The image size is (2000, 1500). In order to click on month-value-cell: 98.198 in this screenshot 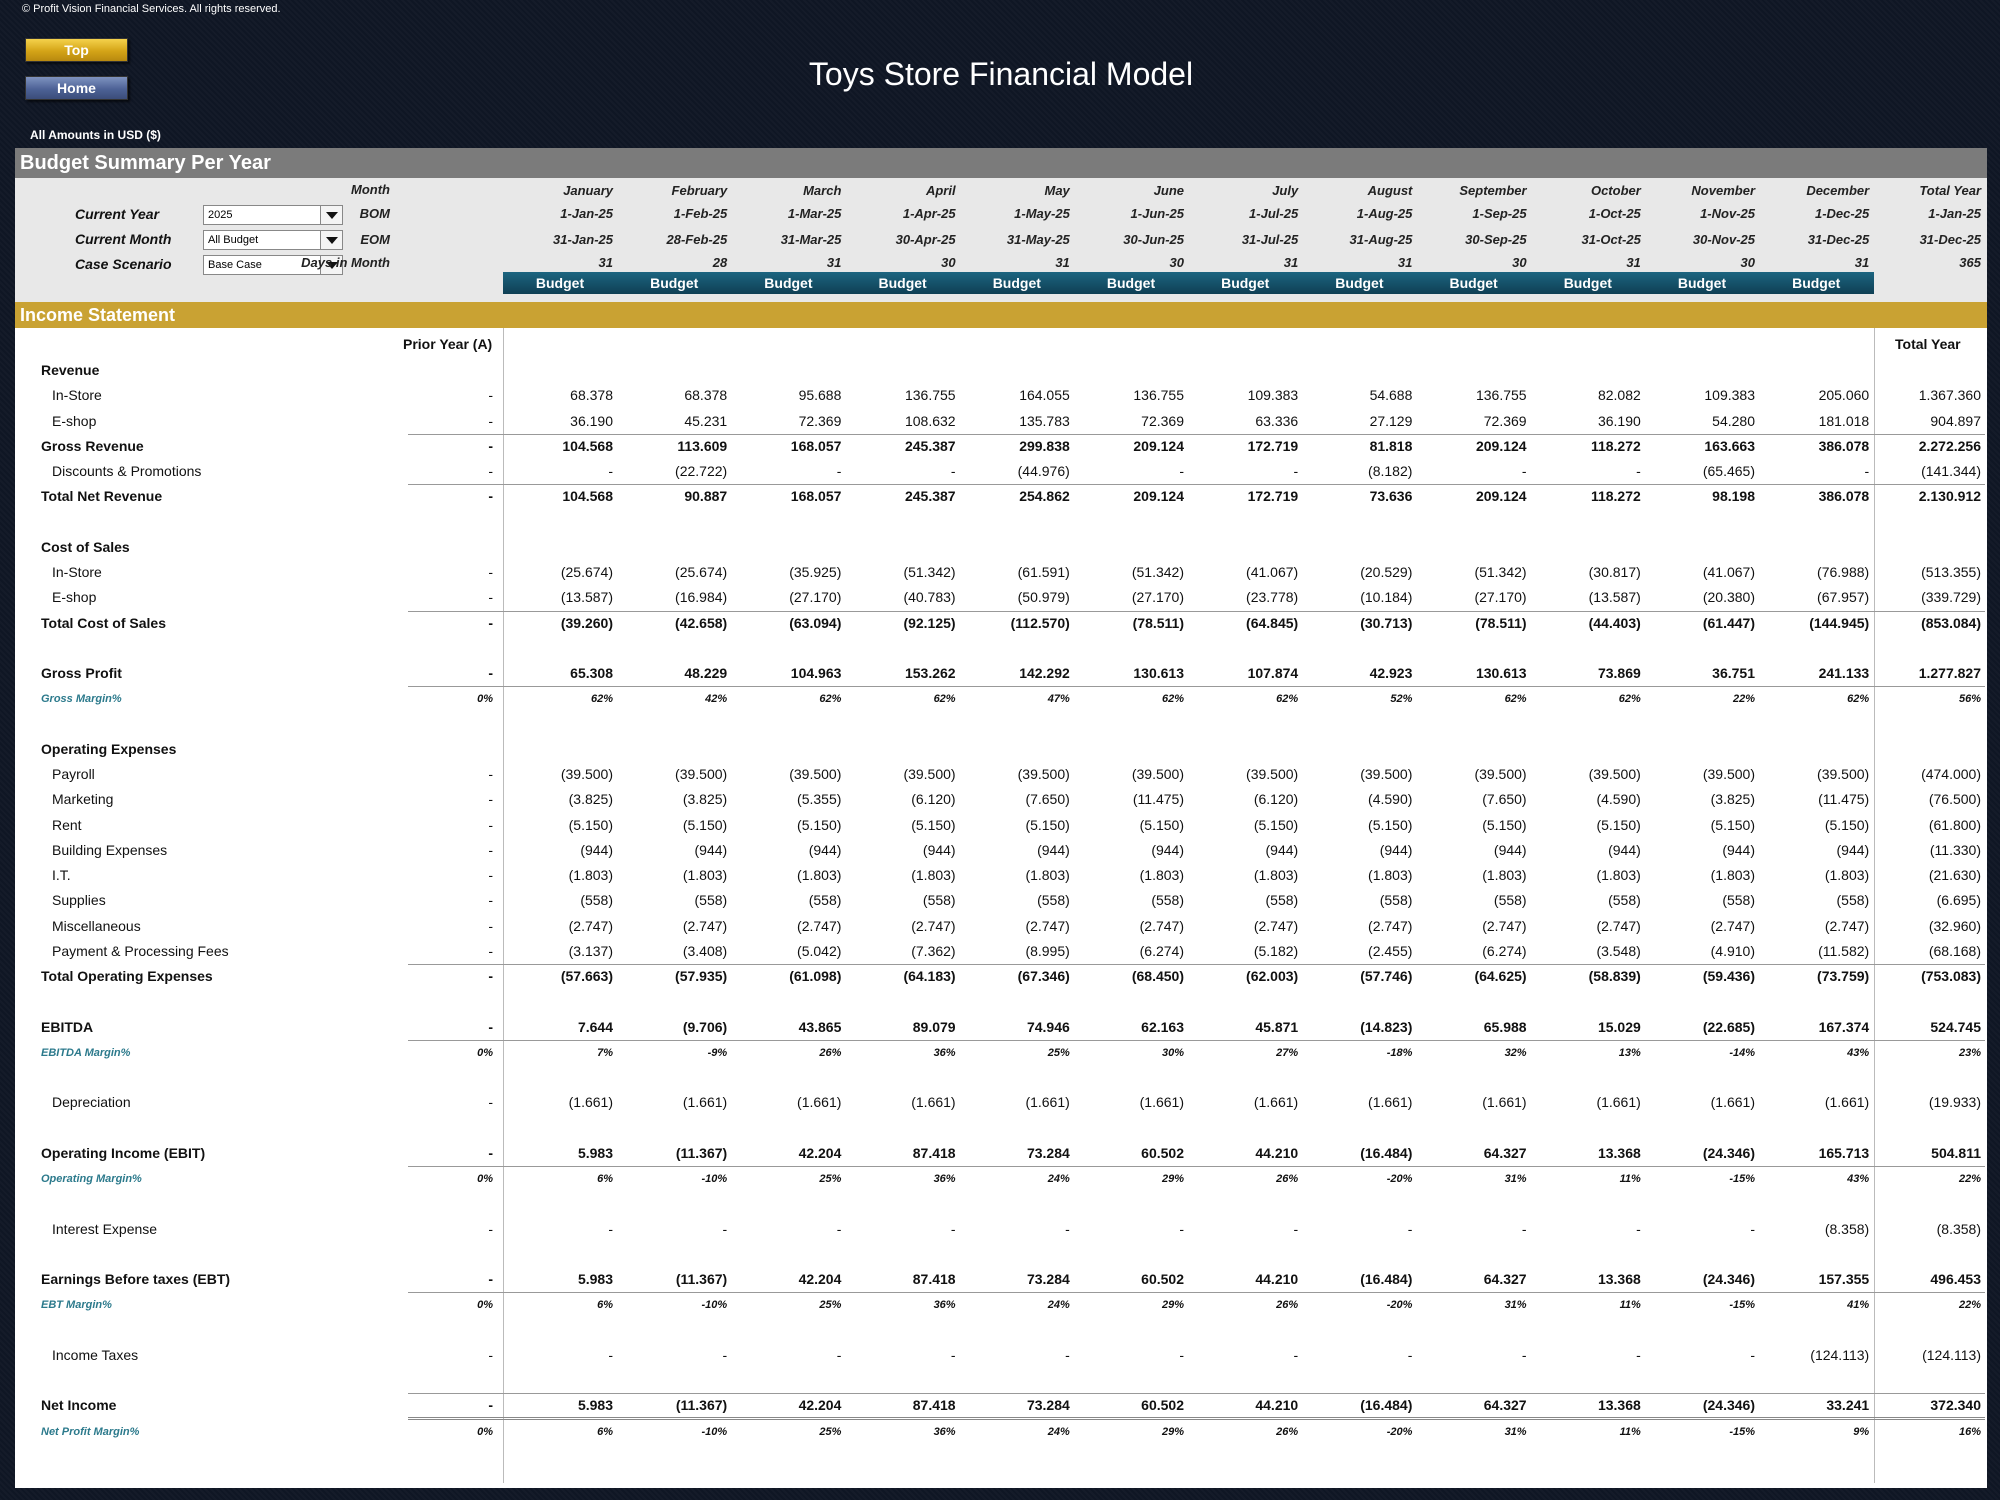, I will do `click(1733, 496)`.